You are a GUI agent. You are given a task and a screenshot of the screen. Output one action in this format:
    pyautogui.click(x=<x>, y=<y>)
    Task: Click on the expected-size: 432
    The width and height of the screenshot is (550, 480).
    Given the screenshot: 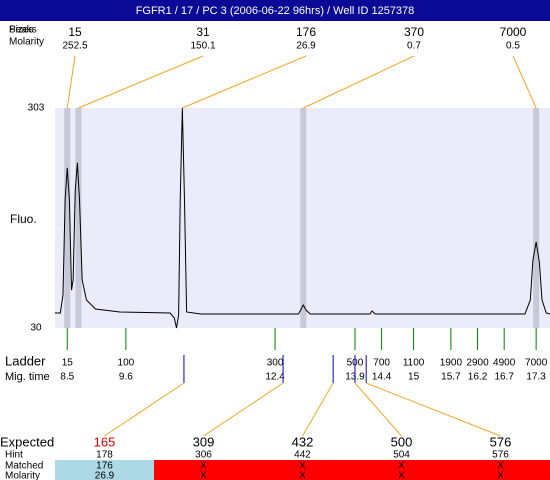 What is the action you would take?
    pyautogui.click(x=303, y=441)
    